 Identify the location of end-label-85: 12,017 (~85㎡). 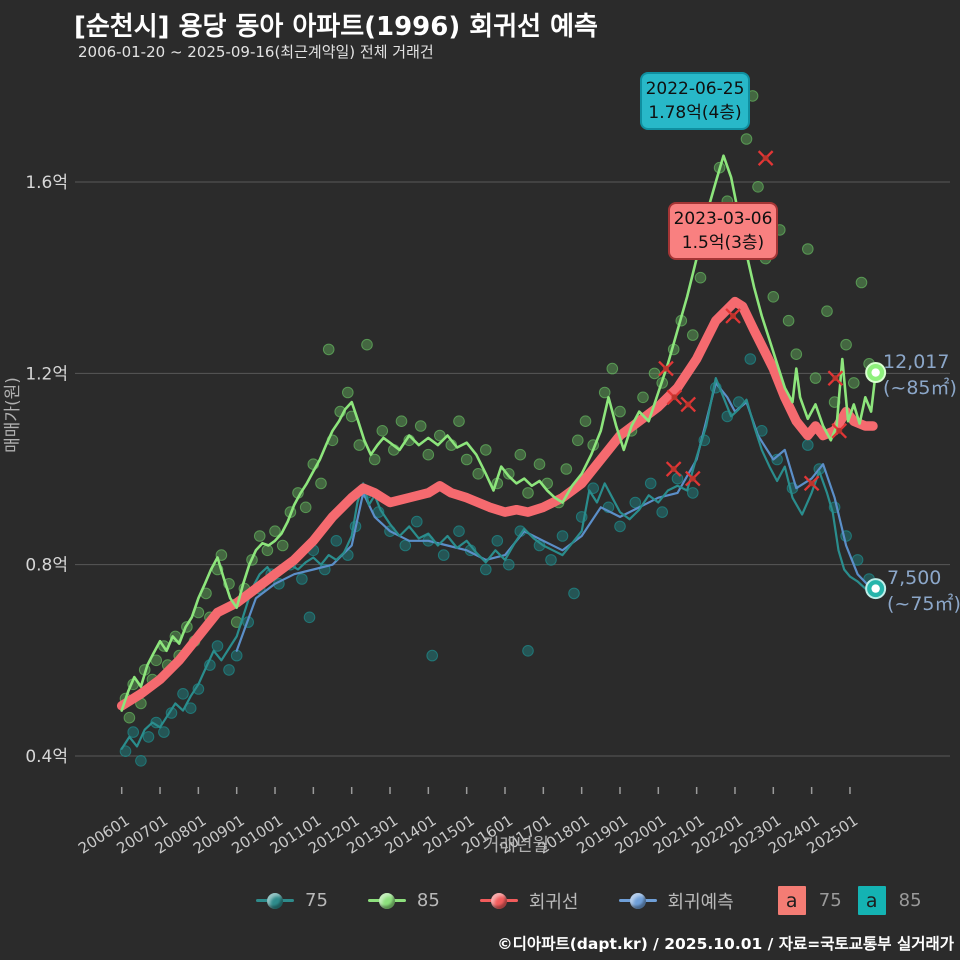
(920, 375).